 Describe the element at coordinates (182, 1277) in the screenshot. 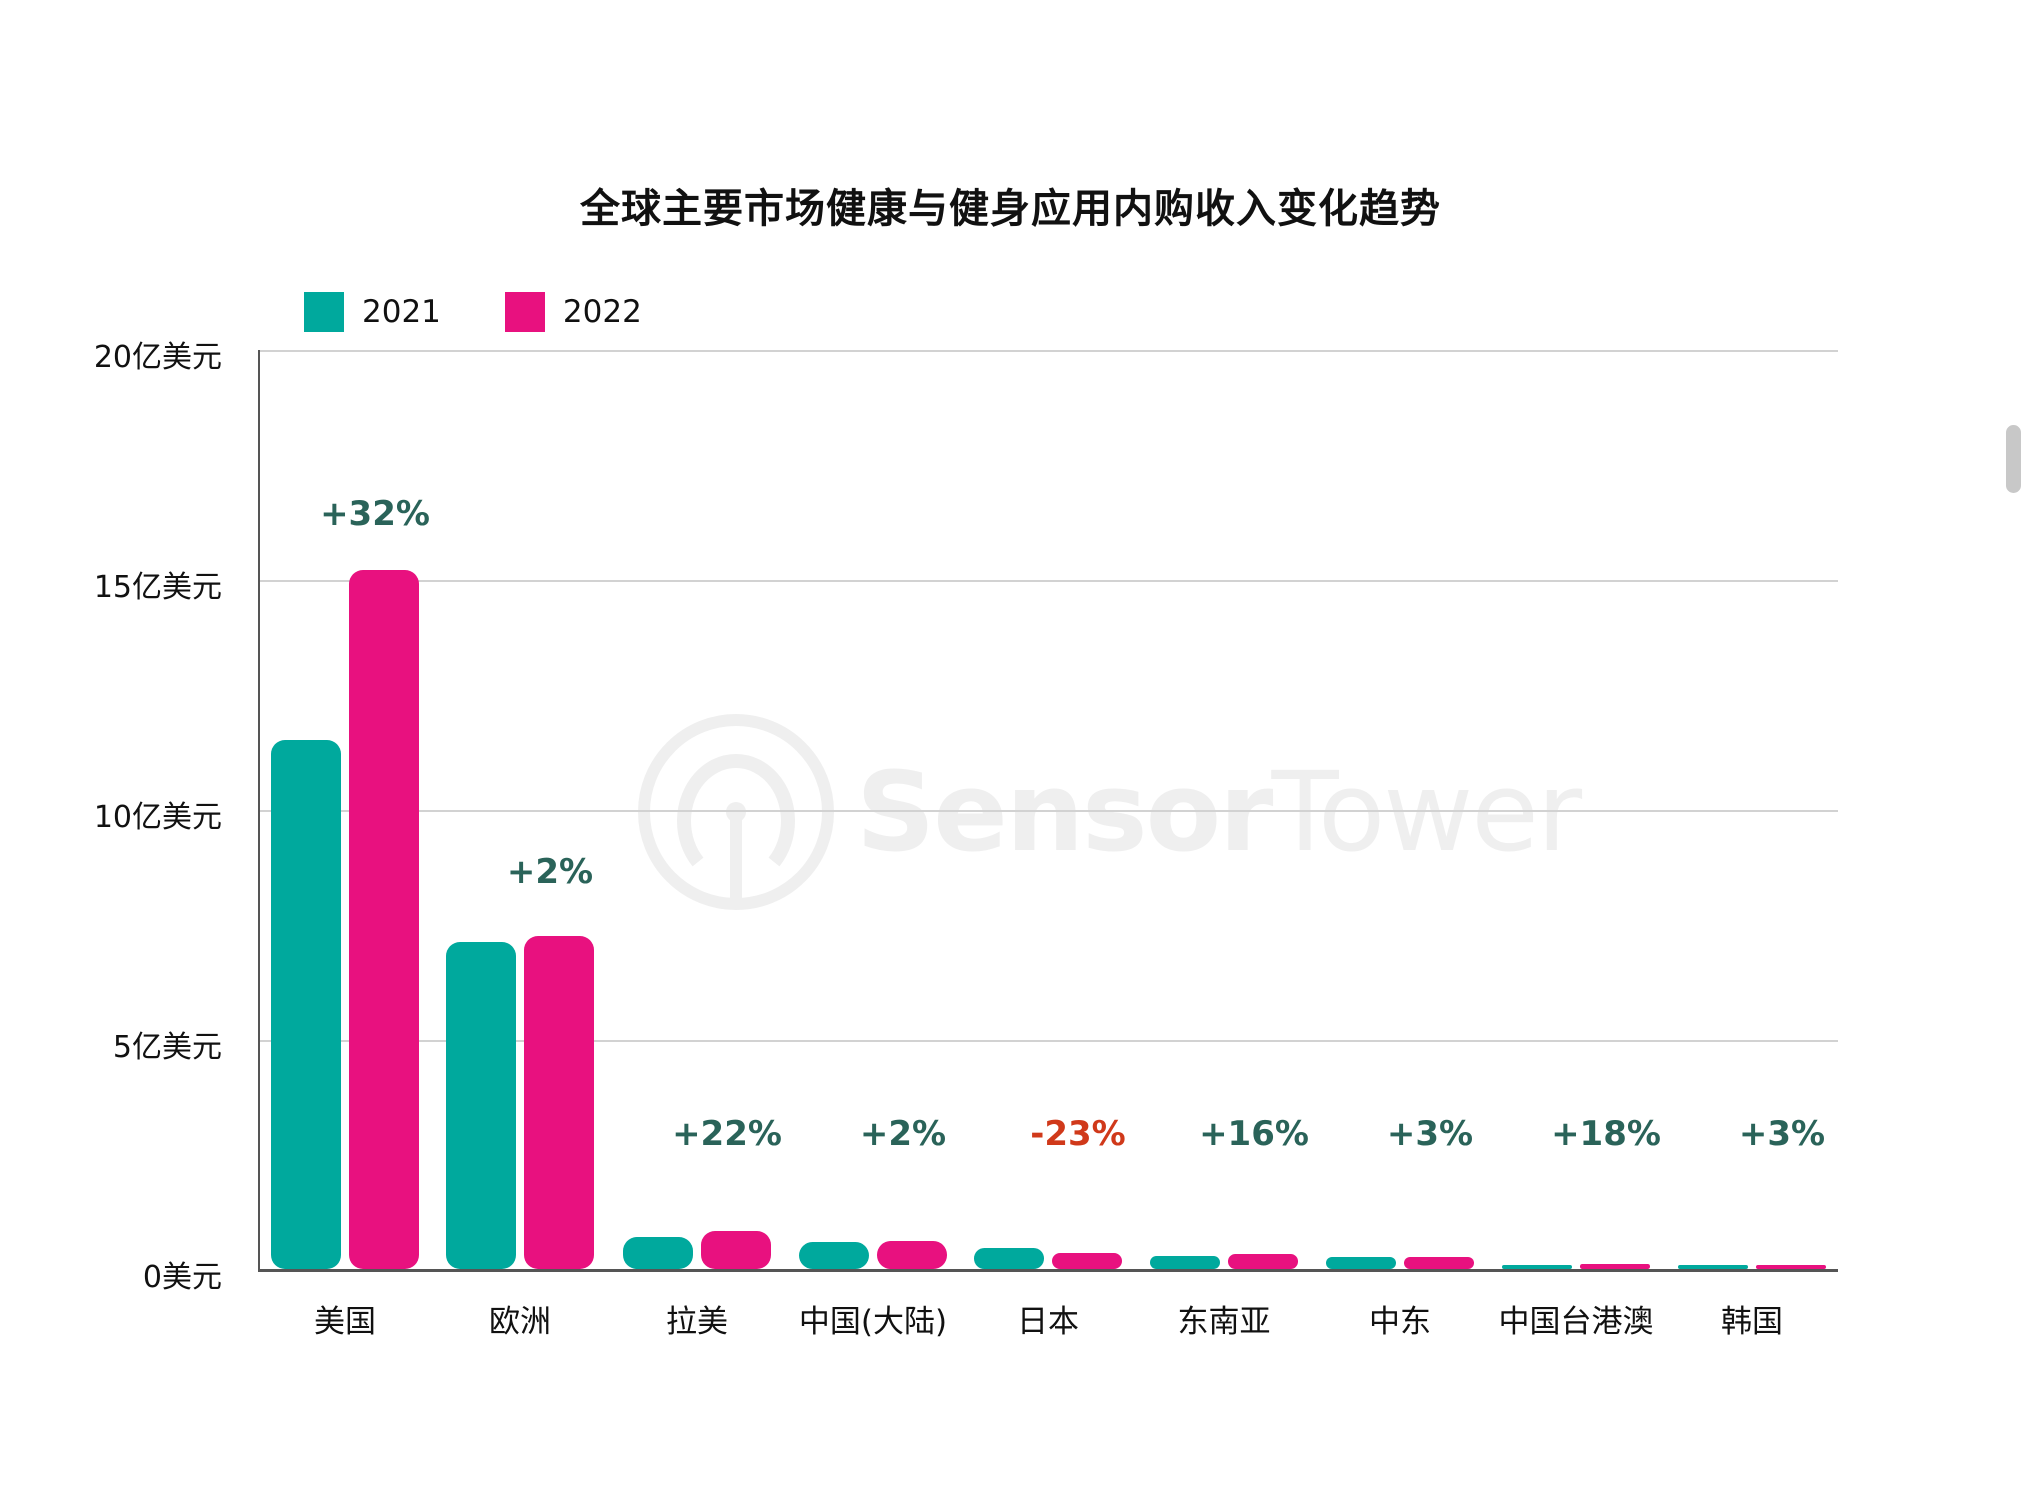

I see `y-tick-0: 0美元` at that location.